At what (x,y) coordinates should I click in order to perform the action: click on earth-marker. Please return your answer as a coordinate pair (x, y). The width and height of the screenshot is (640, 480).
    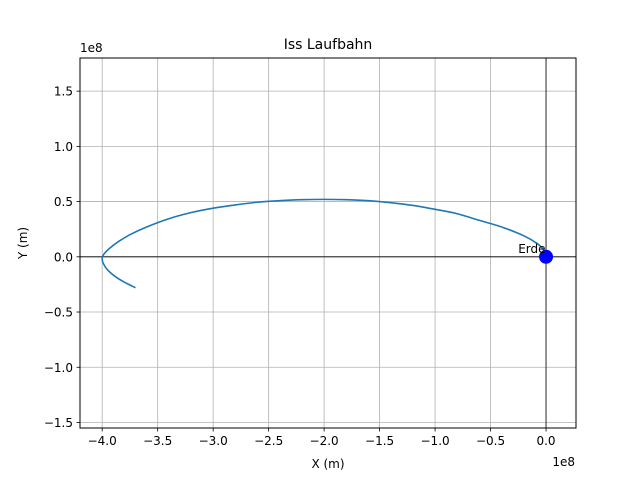
    Looking at the image, I should click on (546, 256).